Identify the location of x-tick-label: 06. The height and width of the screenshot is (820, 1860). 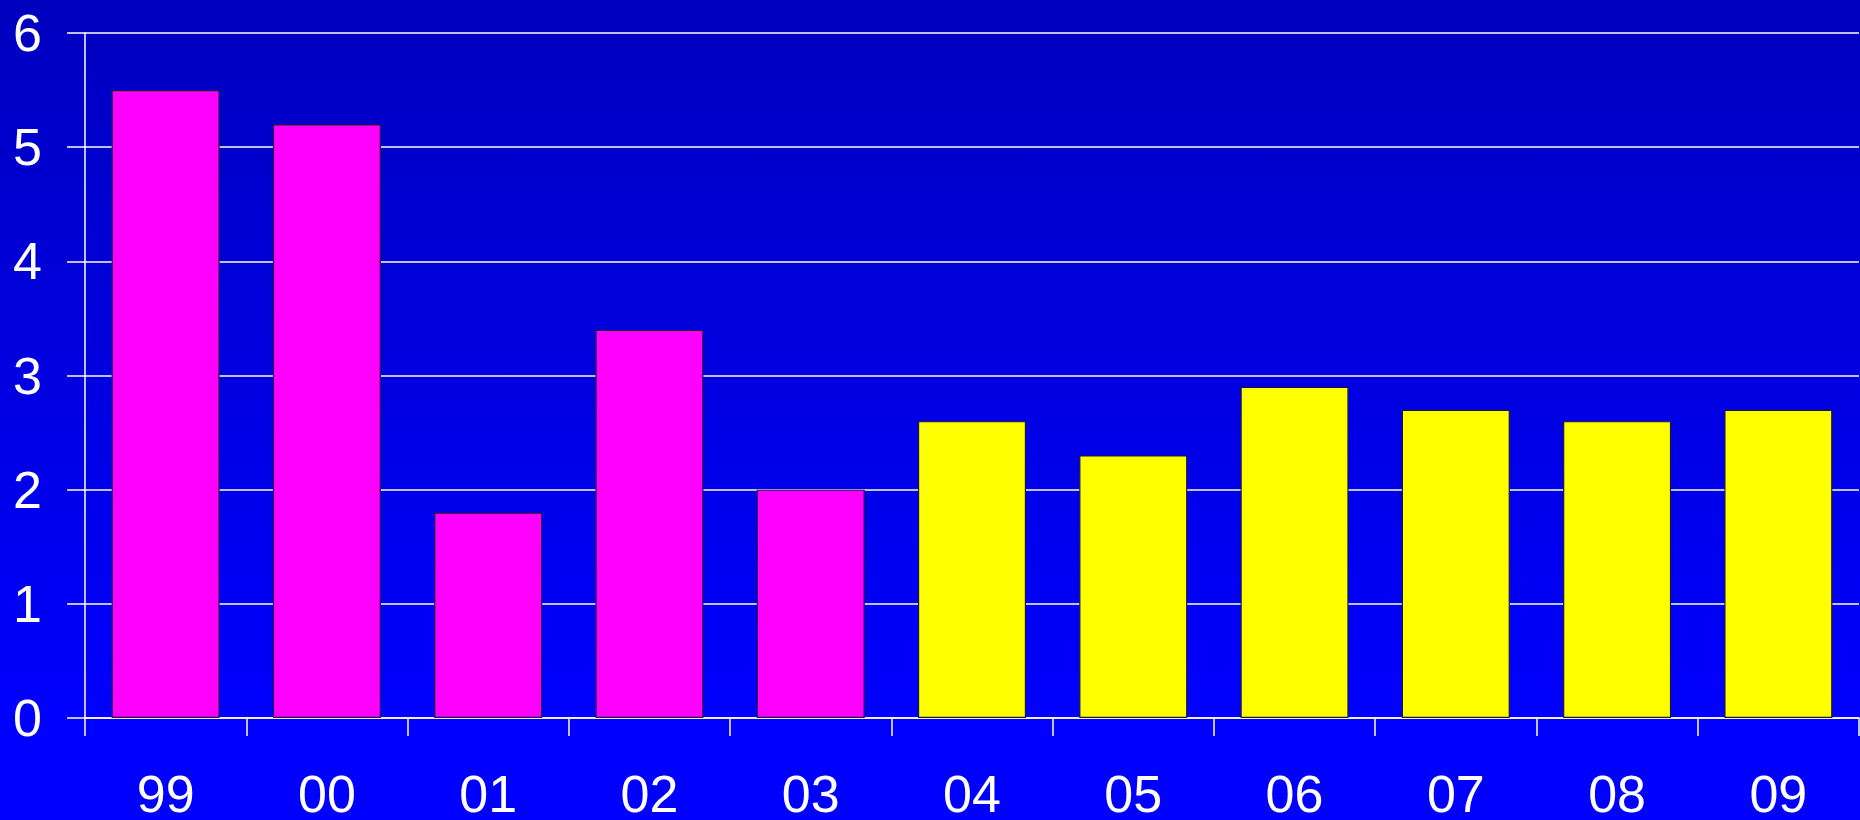
(1294, 792).